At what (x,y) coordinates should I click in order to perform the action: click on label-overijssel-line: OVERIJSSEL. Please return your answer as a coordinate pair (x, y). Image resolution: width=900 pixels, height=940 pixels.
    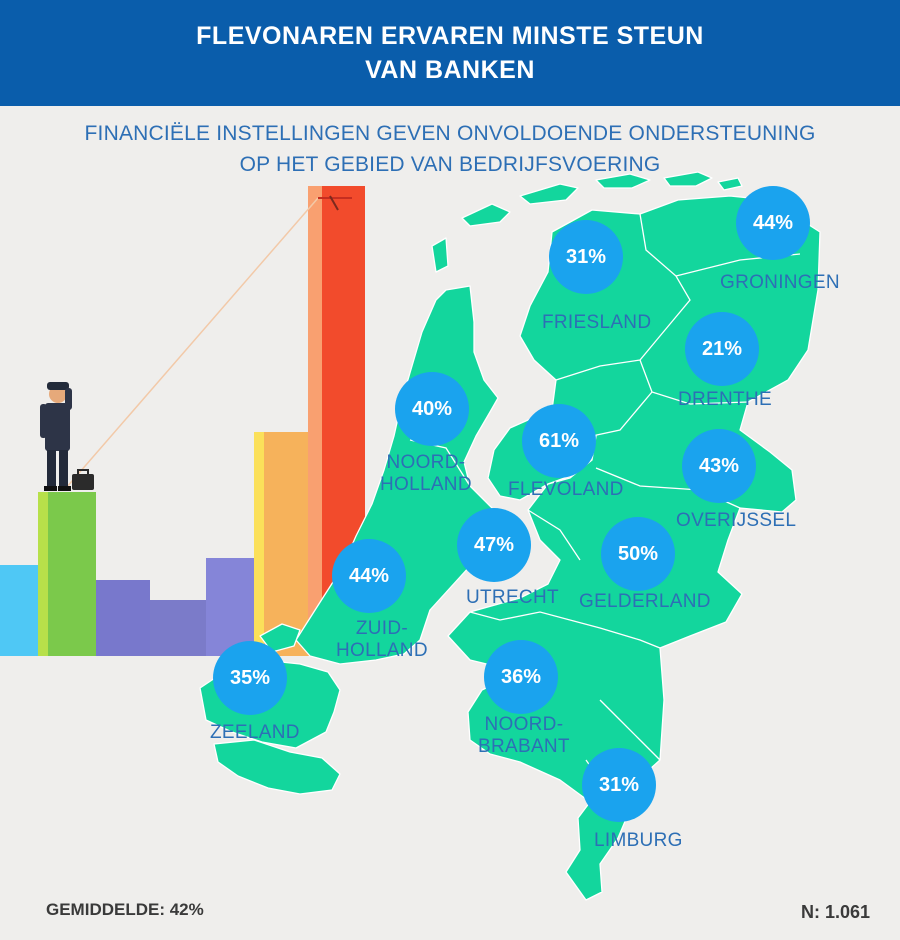
    Looking at the image, I should click on (736, 520).